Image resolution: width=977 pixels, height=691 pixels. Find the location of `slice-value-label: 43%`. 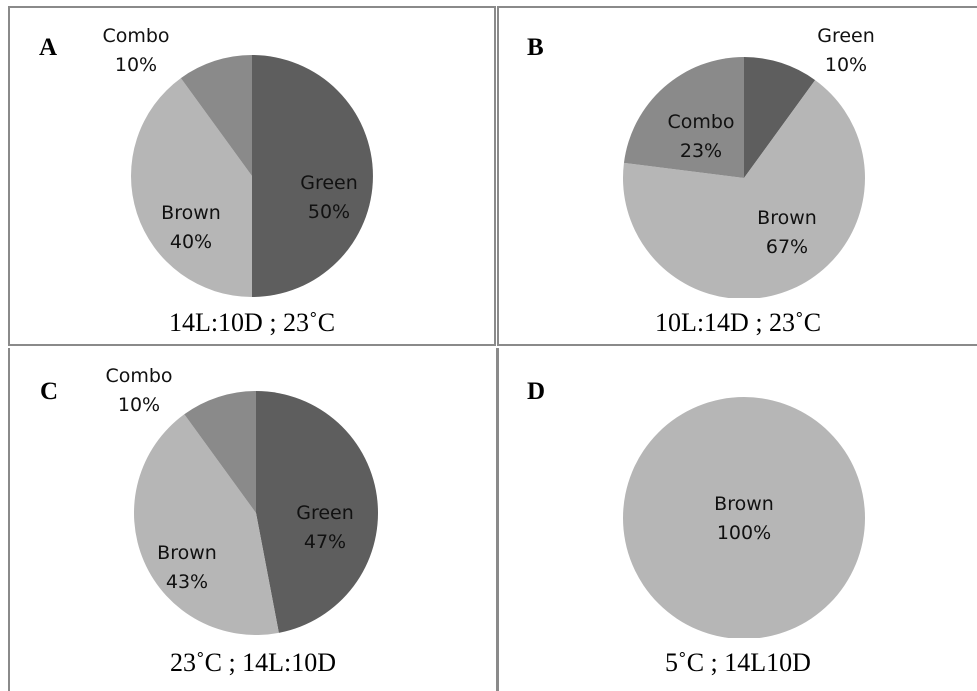

slice-value-label: 43% is located at coordinates (187, 582).